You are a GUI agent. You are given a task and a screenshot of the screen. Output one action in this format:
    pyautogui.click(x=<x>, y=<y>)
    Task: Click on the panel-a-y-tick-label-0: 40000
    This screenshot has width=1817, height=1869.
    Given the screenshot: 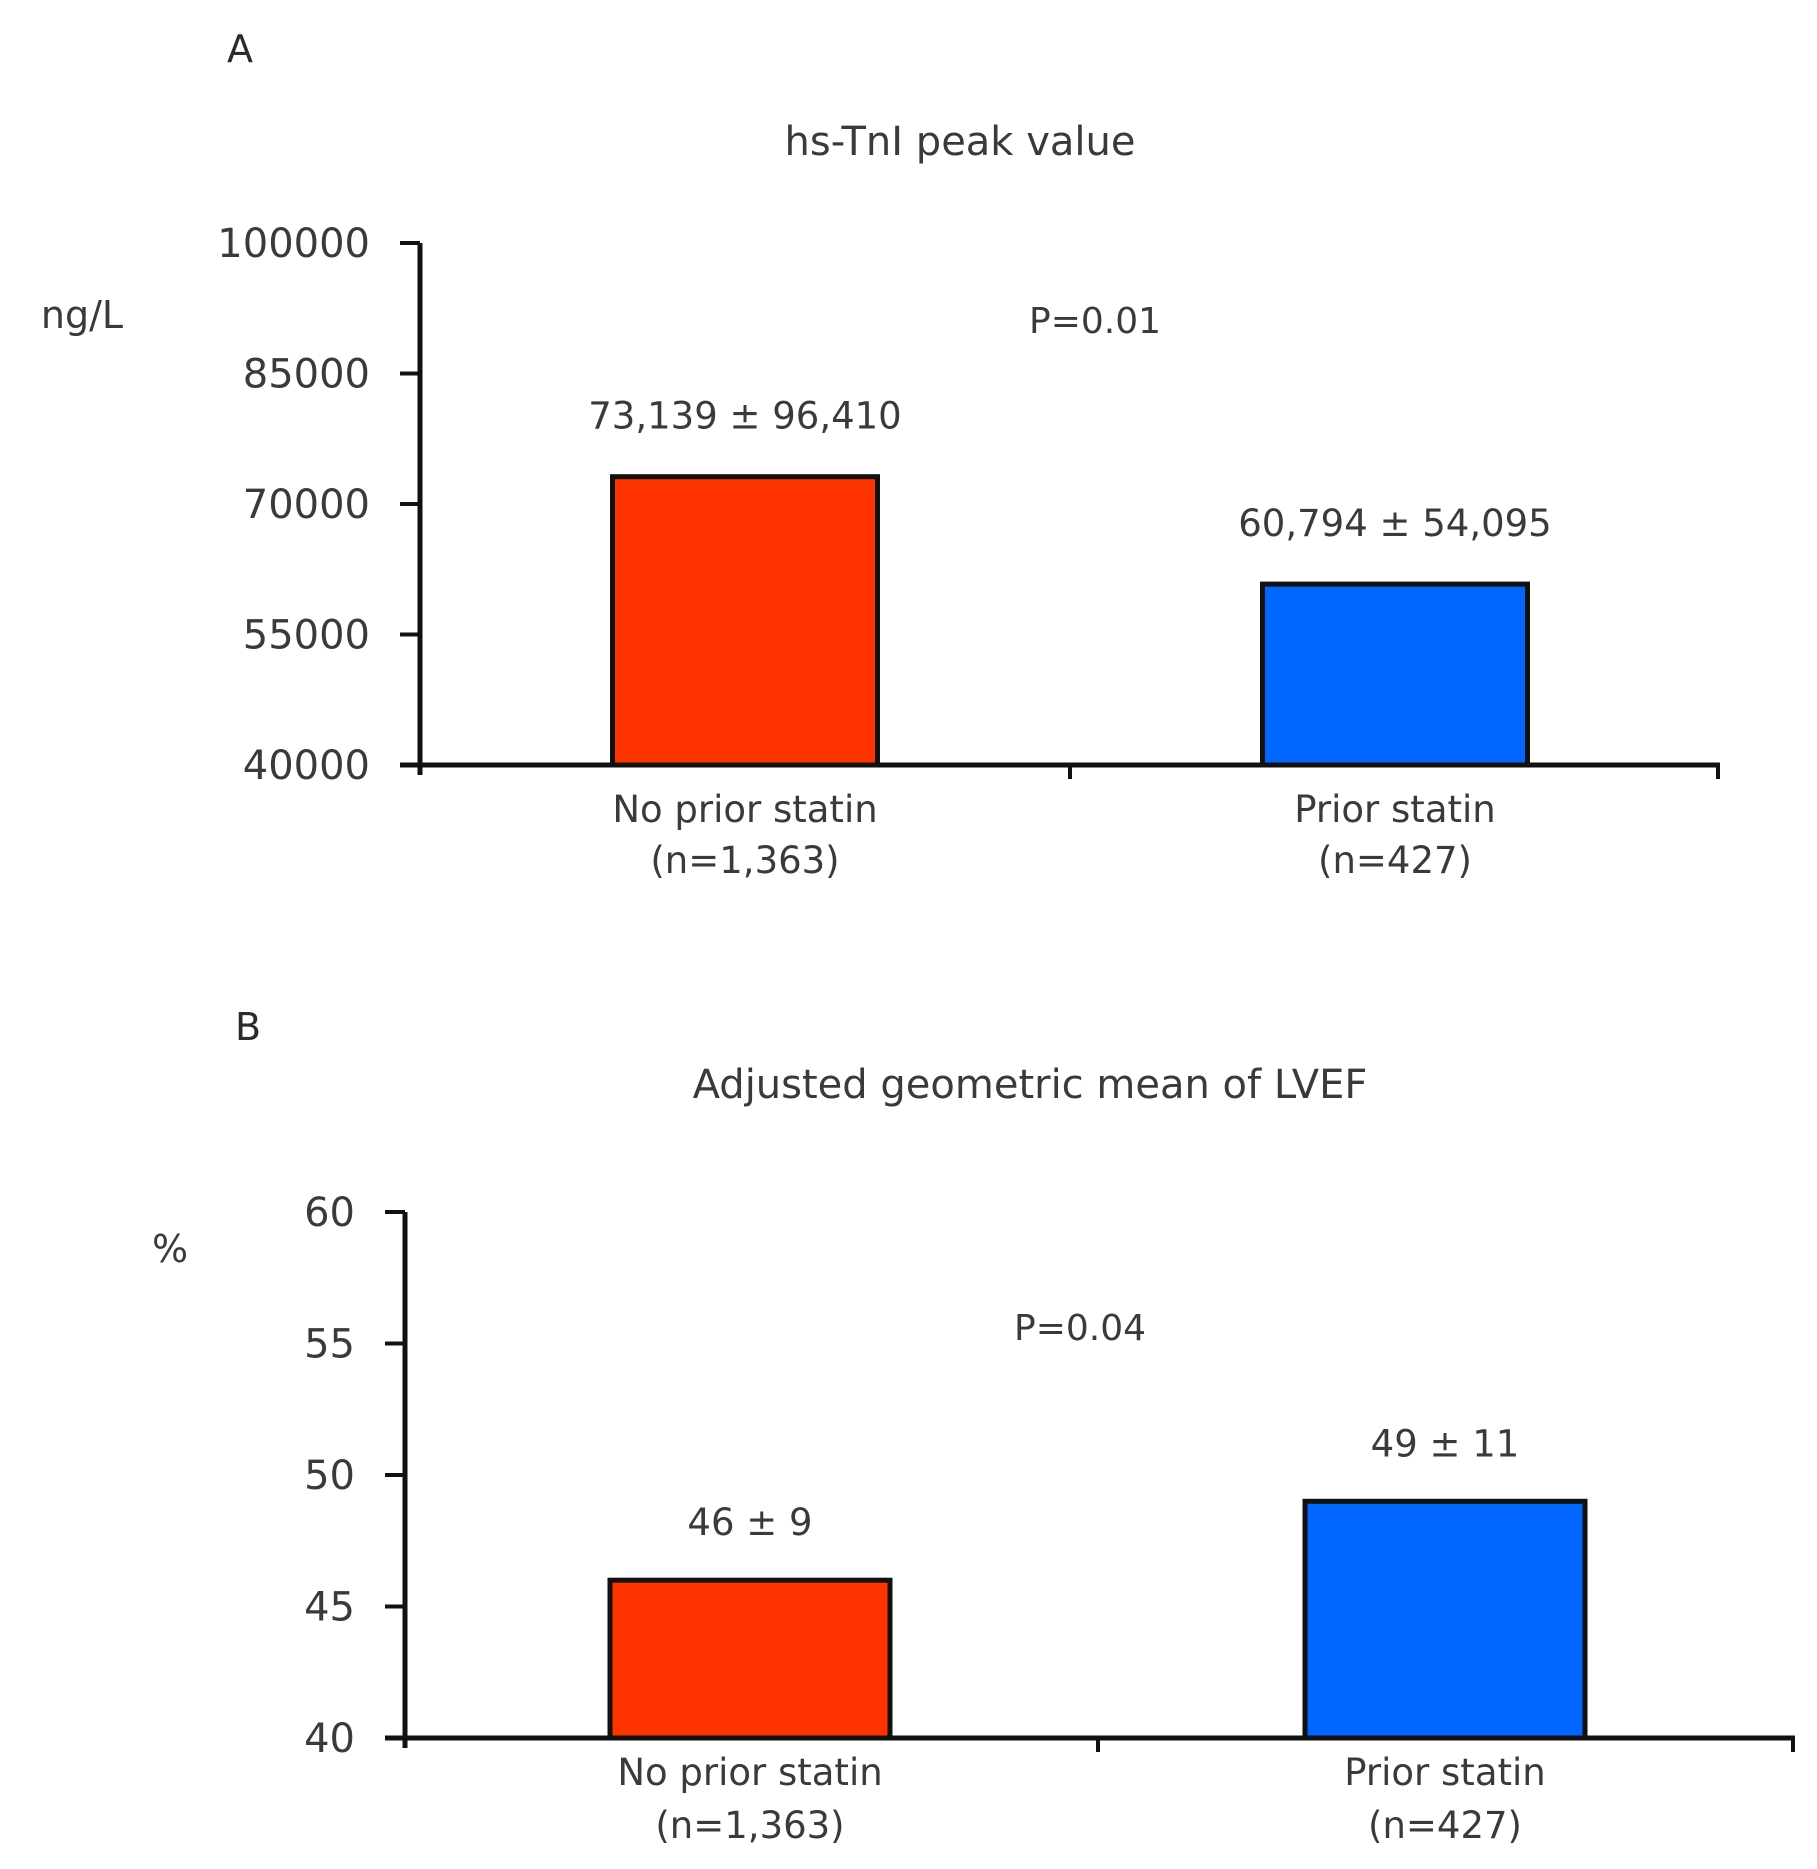 What is the action you would take?
    pyautogui.click(x=306, y=766)
    